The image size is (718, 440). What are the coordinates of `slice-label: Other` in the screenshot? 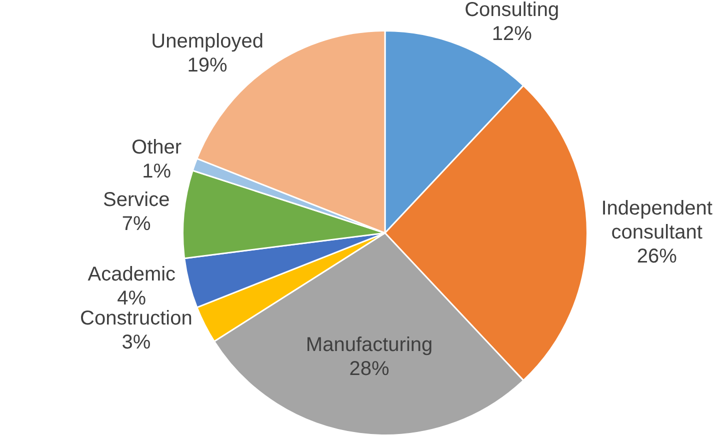 It's located at (157, 147).